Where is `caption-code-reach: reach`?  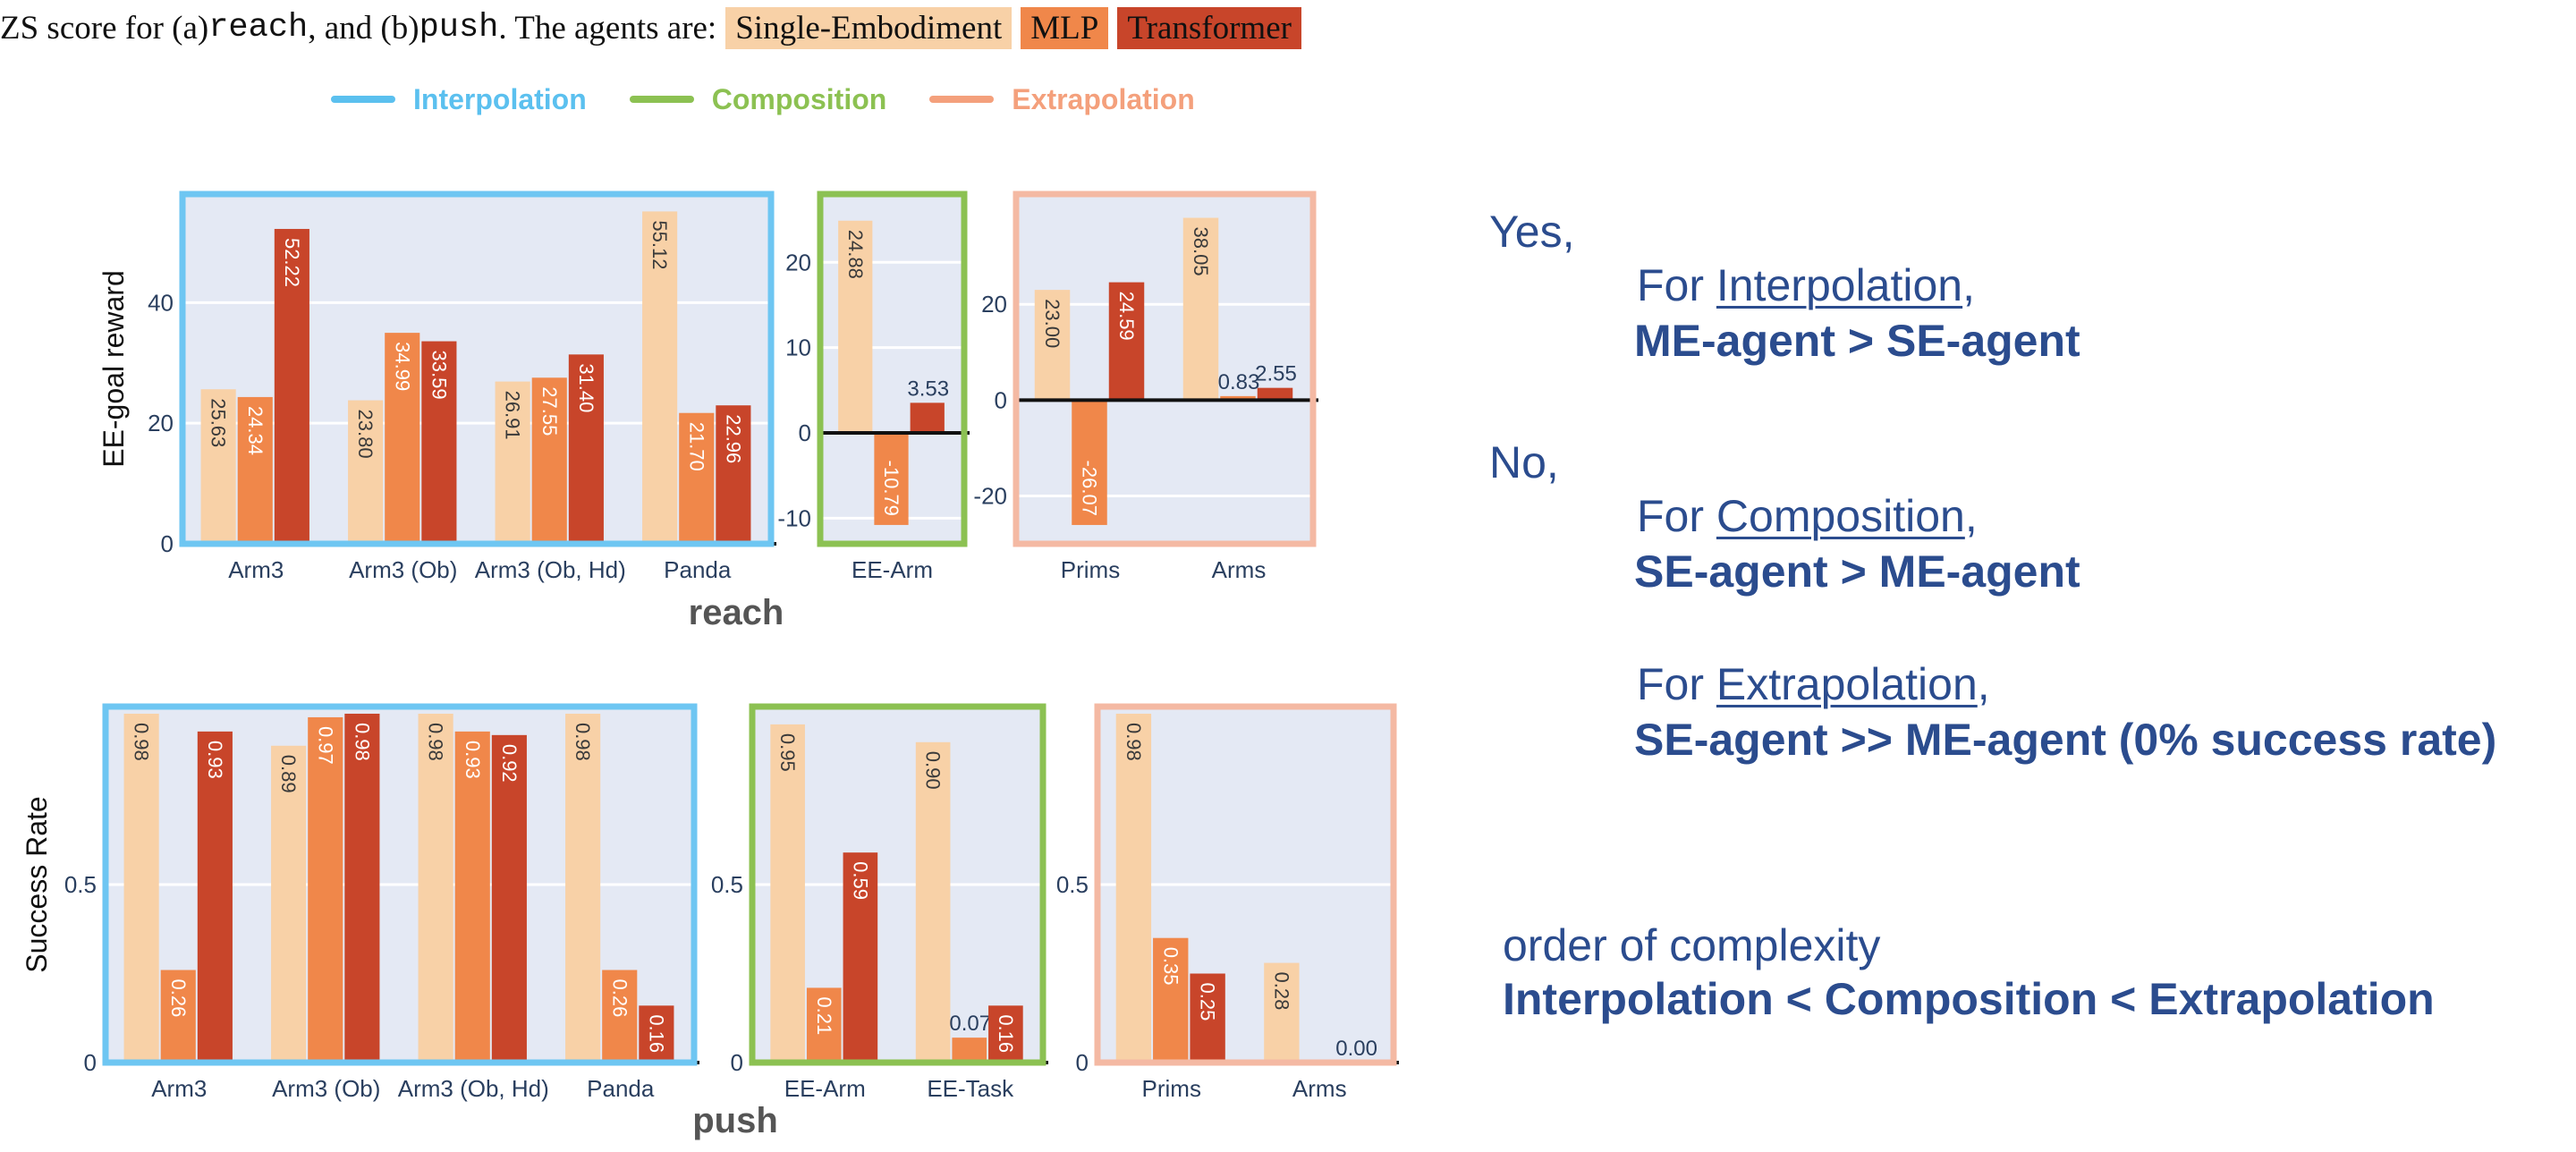 caption-code-reach: reach is located at coordinates (258, 28).